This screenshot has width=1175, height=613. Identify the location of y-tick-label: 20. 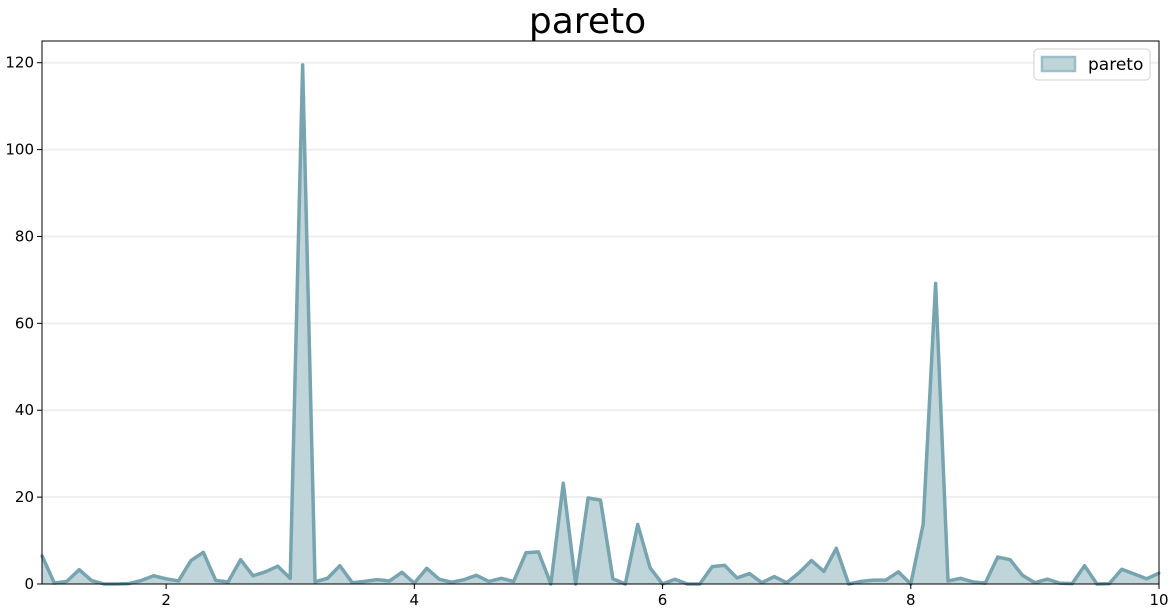
(24, 497).